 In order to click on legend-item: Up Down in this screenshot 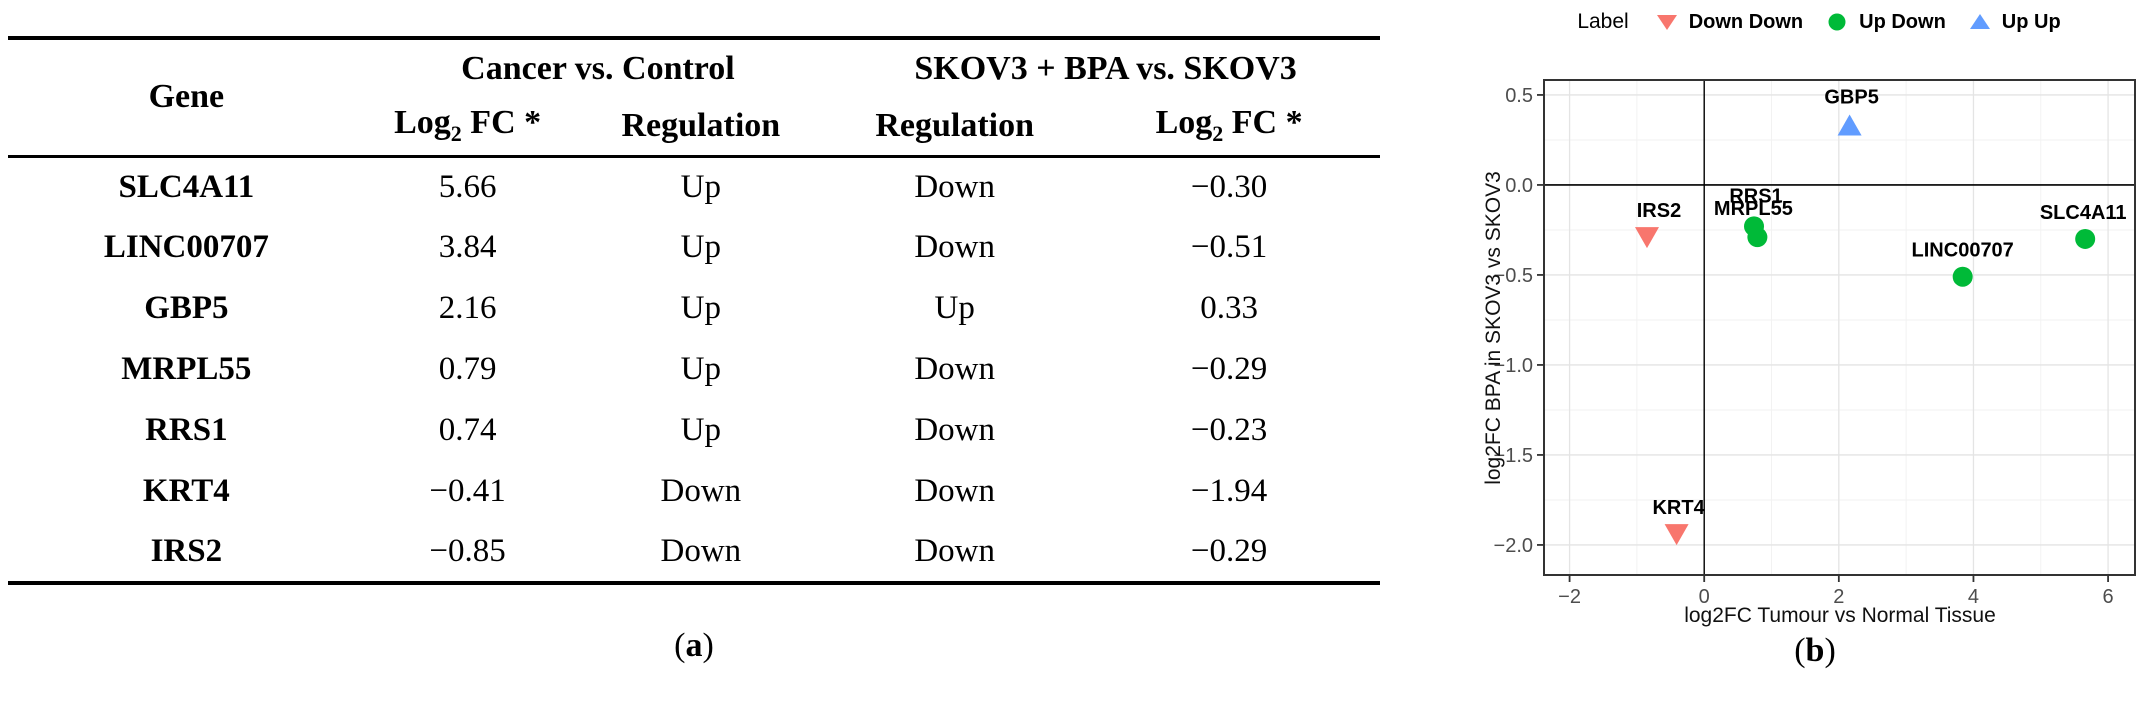, I will do `click(1885, 22)`.